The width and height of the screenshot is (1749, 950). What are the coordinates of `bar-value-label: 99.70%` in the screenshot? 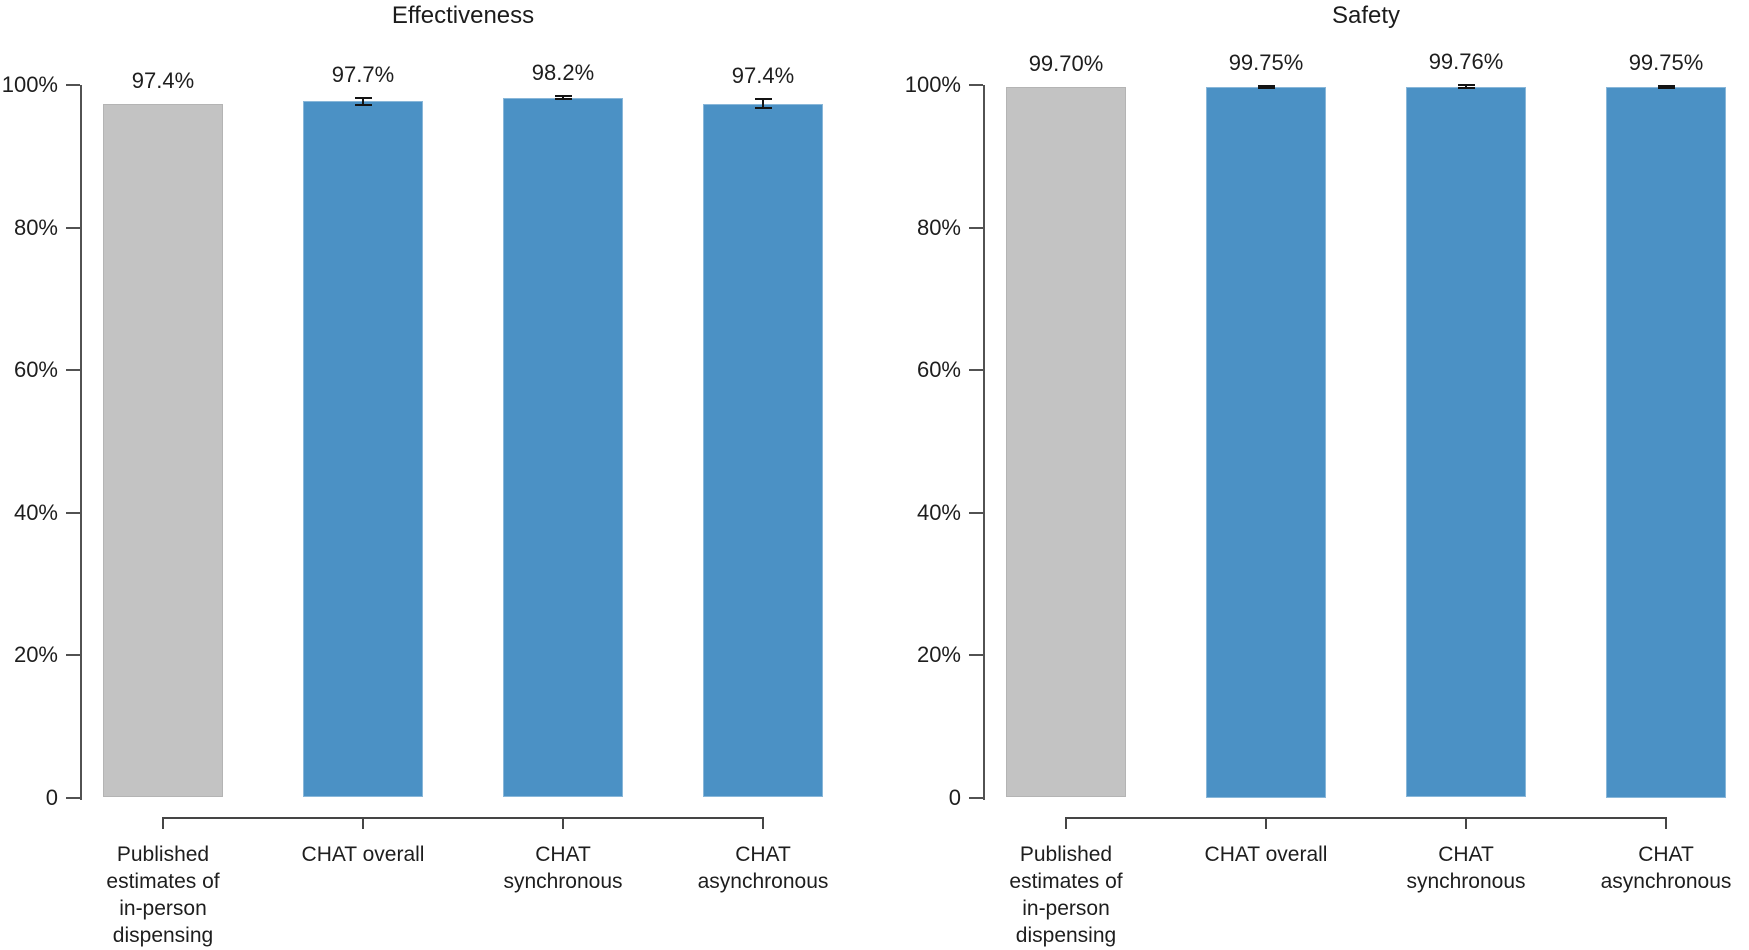 It's located at (1066, 64).